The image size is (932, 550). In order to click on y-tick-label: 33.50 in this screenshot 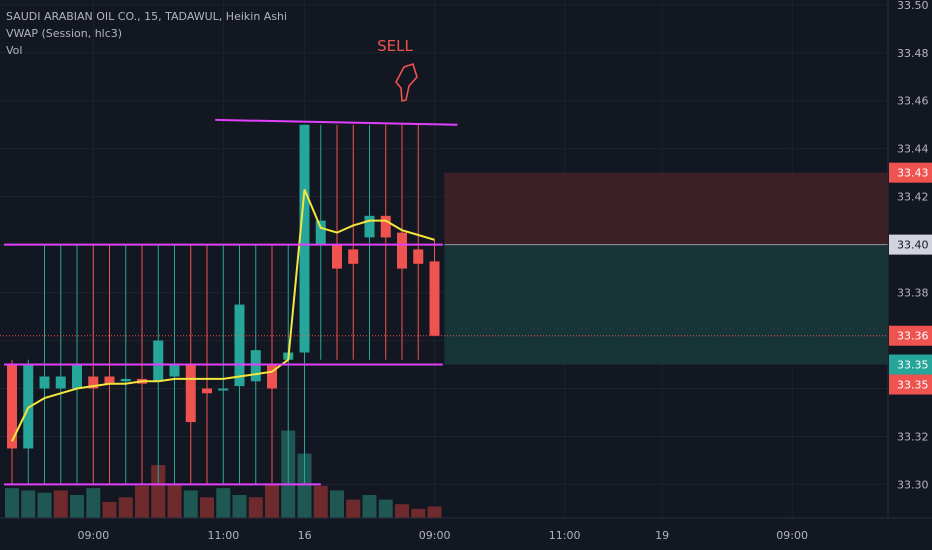, I will do `click(913, 6)`.